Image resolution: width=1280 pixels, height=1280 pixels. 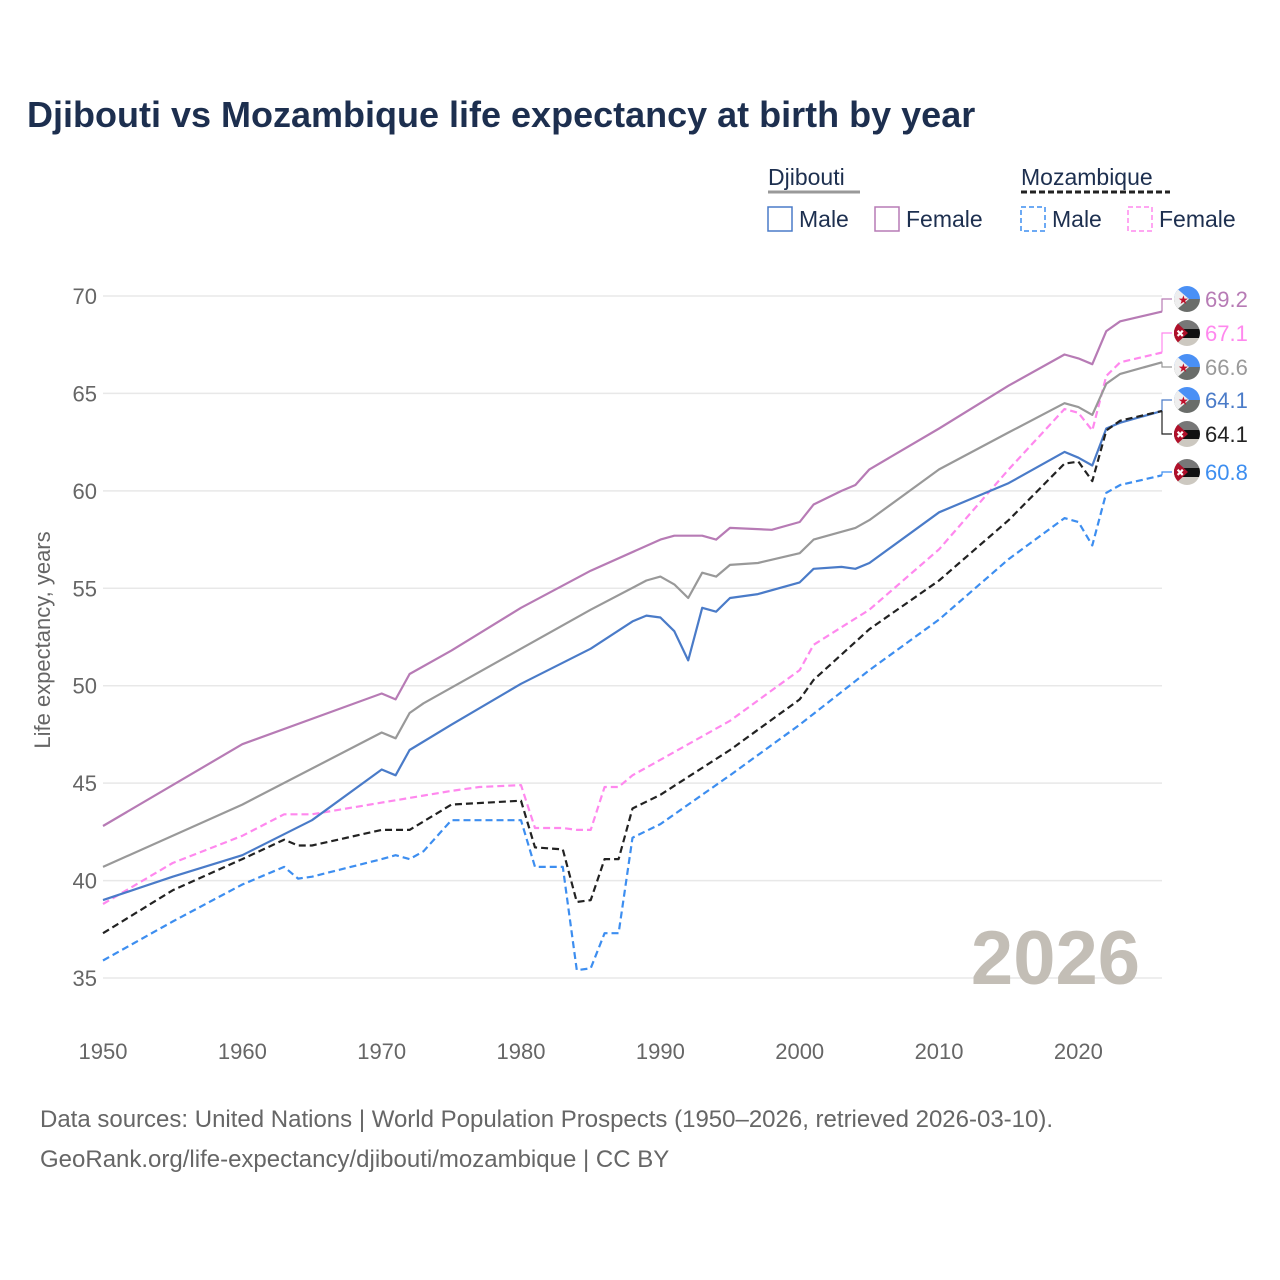 I want to click on x-tick-label: 2020, so click(x=1078, y=1051).